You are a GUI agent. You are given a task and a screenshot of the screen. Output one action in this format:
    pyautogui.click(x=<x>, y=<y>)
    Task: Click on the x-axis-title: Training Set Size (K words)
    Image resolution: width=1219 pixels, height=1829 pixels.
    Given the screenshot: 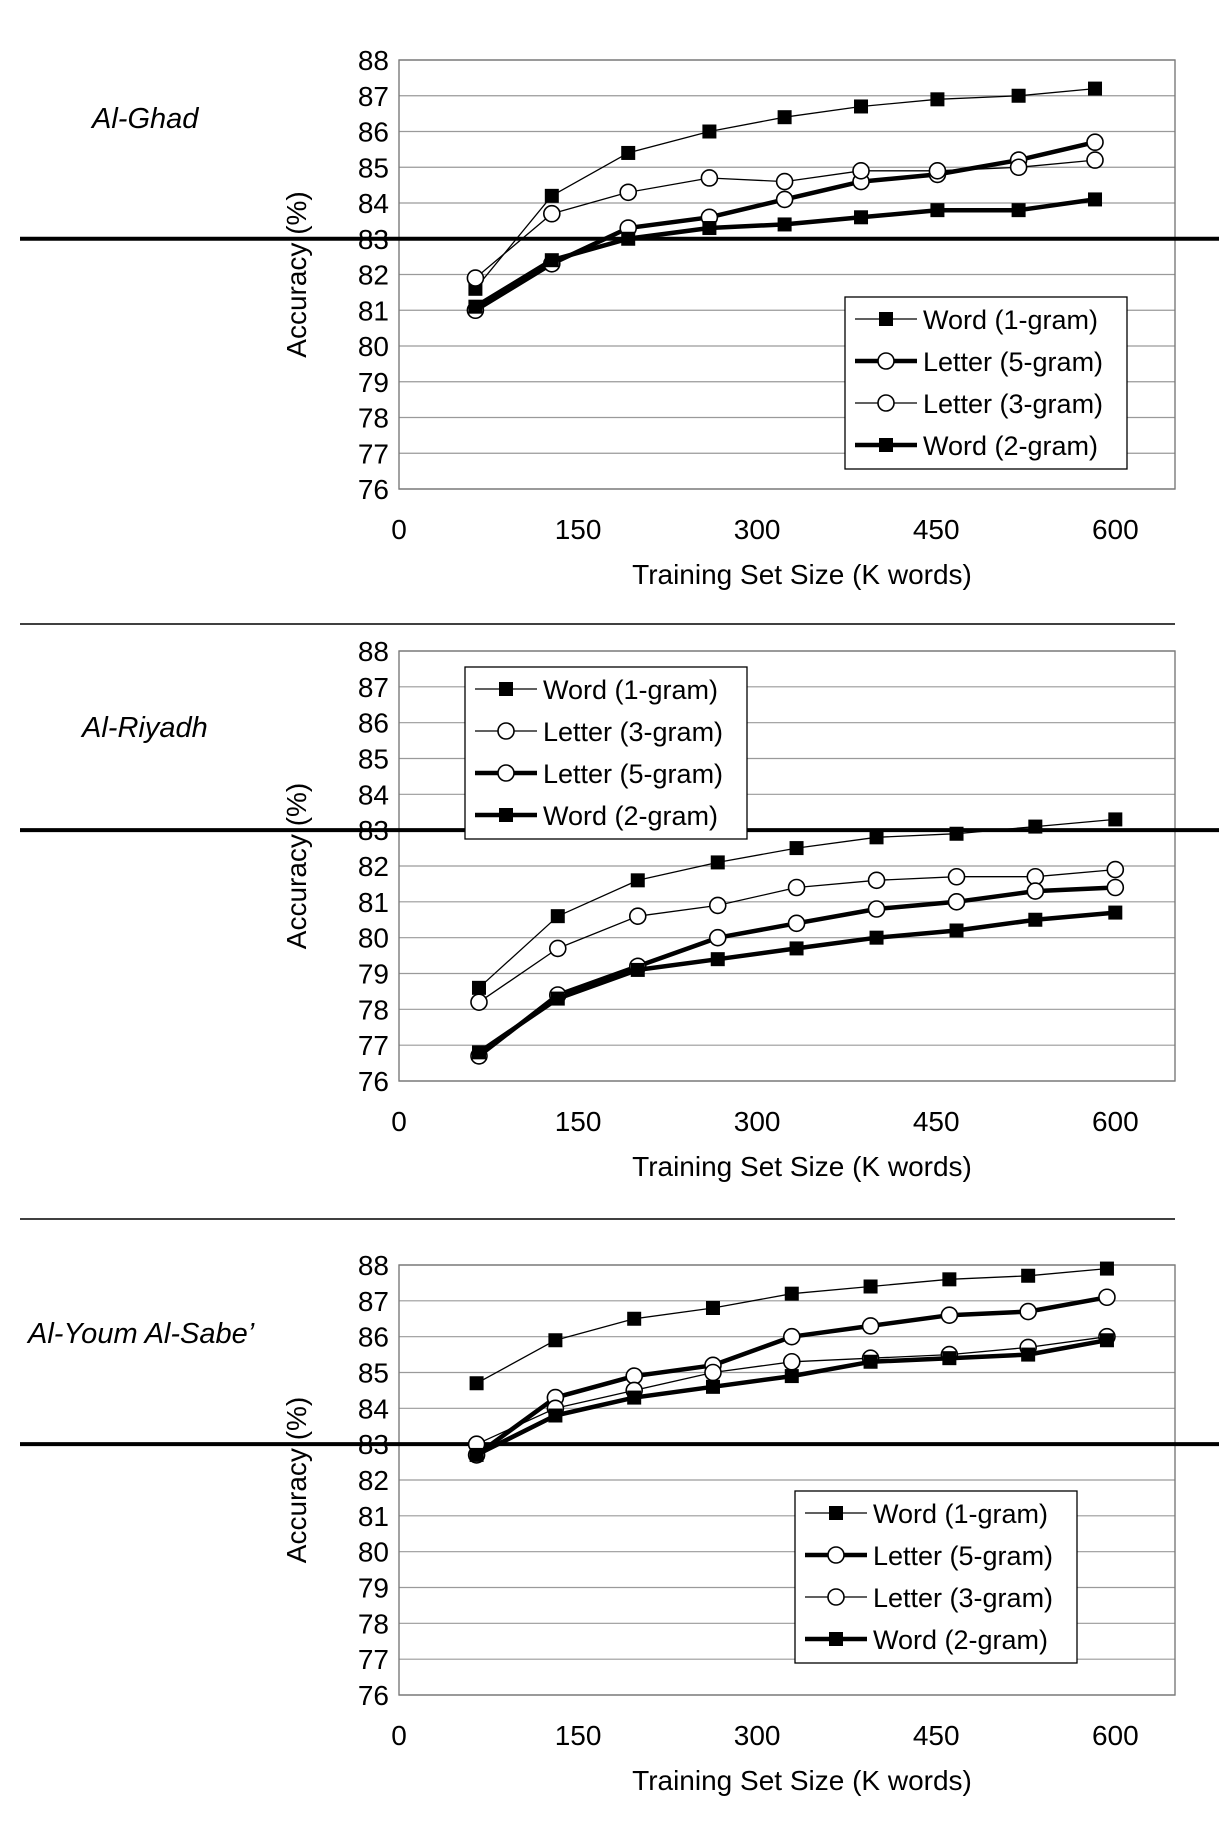 What is the action you would take?
    pyautogui.click(x=802, y=574)
    